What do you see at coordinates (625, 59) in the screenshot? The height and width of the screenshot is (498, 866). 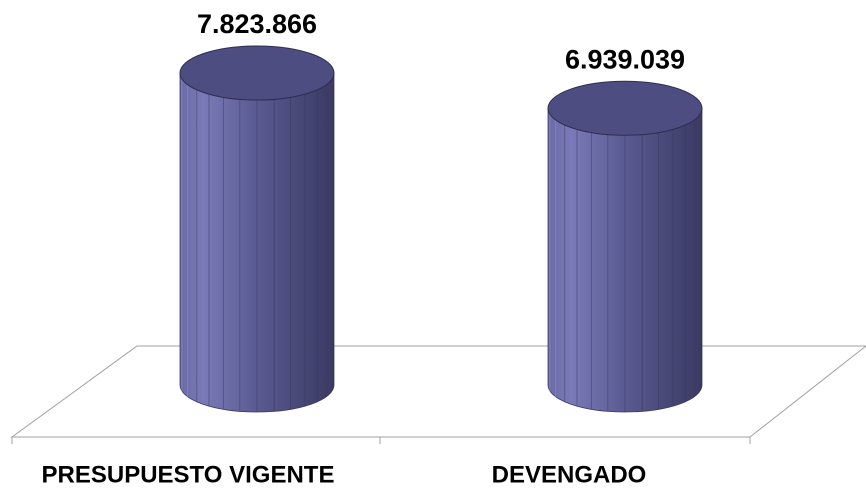 I see `value-label: 6.939.039` at bounding box center [625, 59].